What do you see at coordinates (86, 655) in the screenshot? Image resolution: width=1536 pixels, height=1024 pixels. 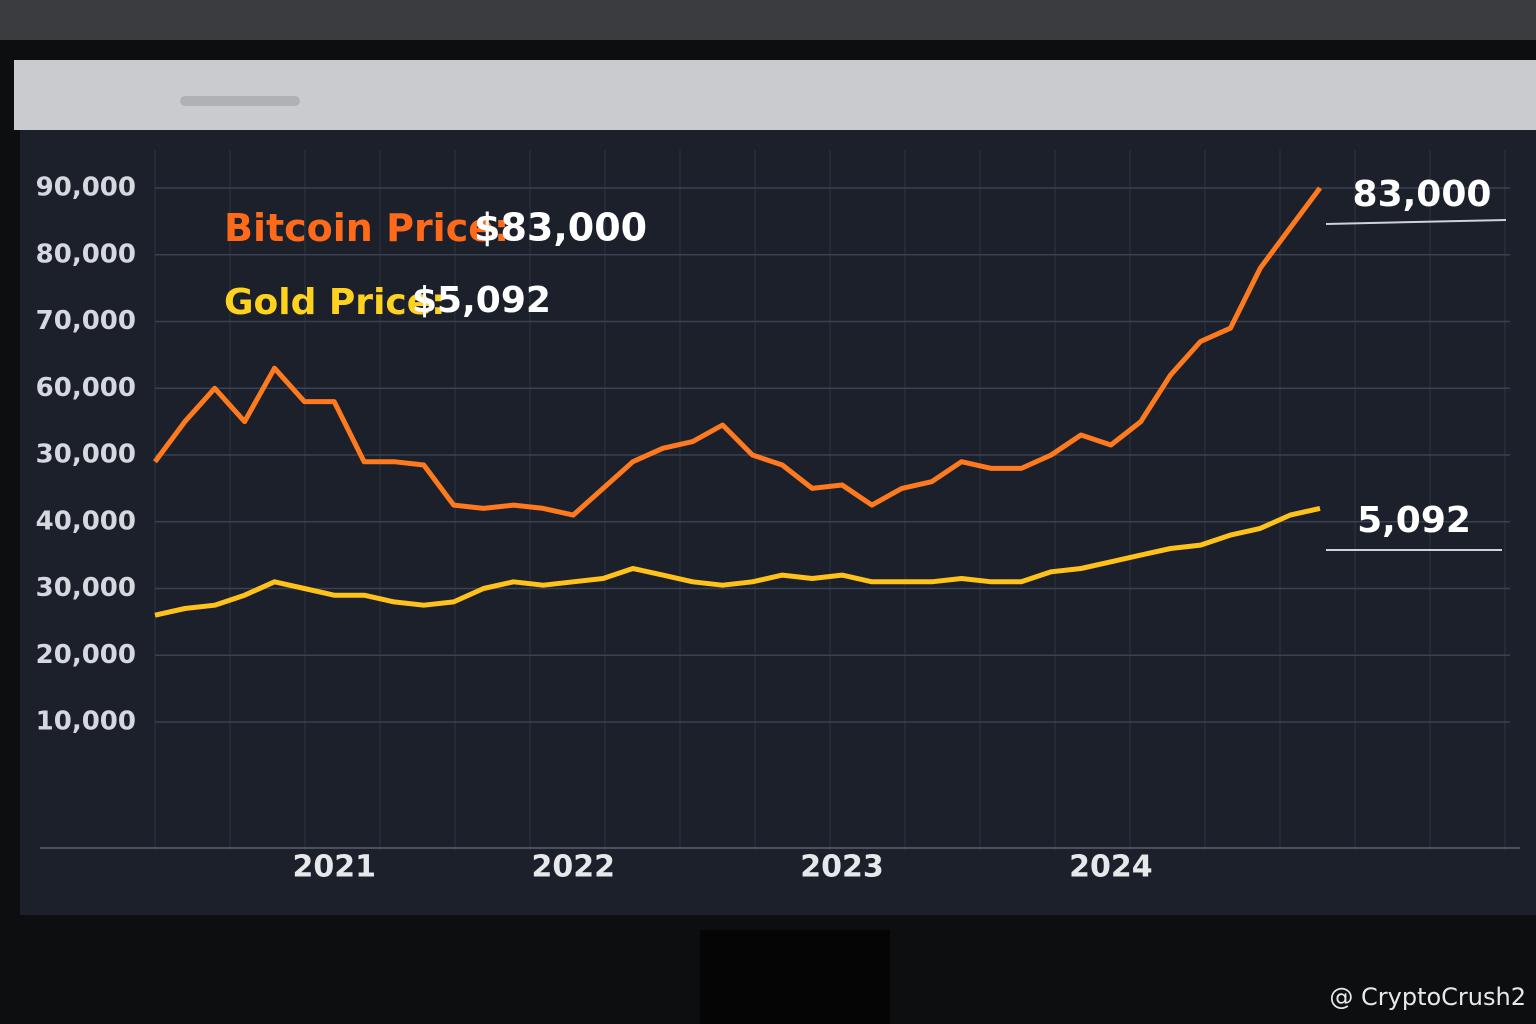 I see `y-tick-label: 20,000` at bounding box center [86, 655].